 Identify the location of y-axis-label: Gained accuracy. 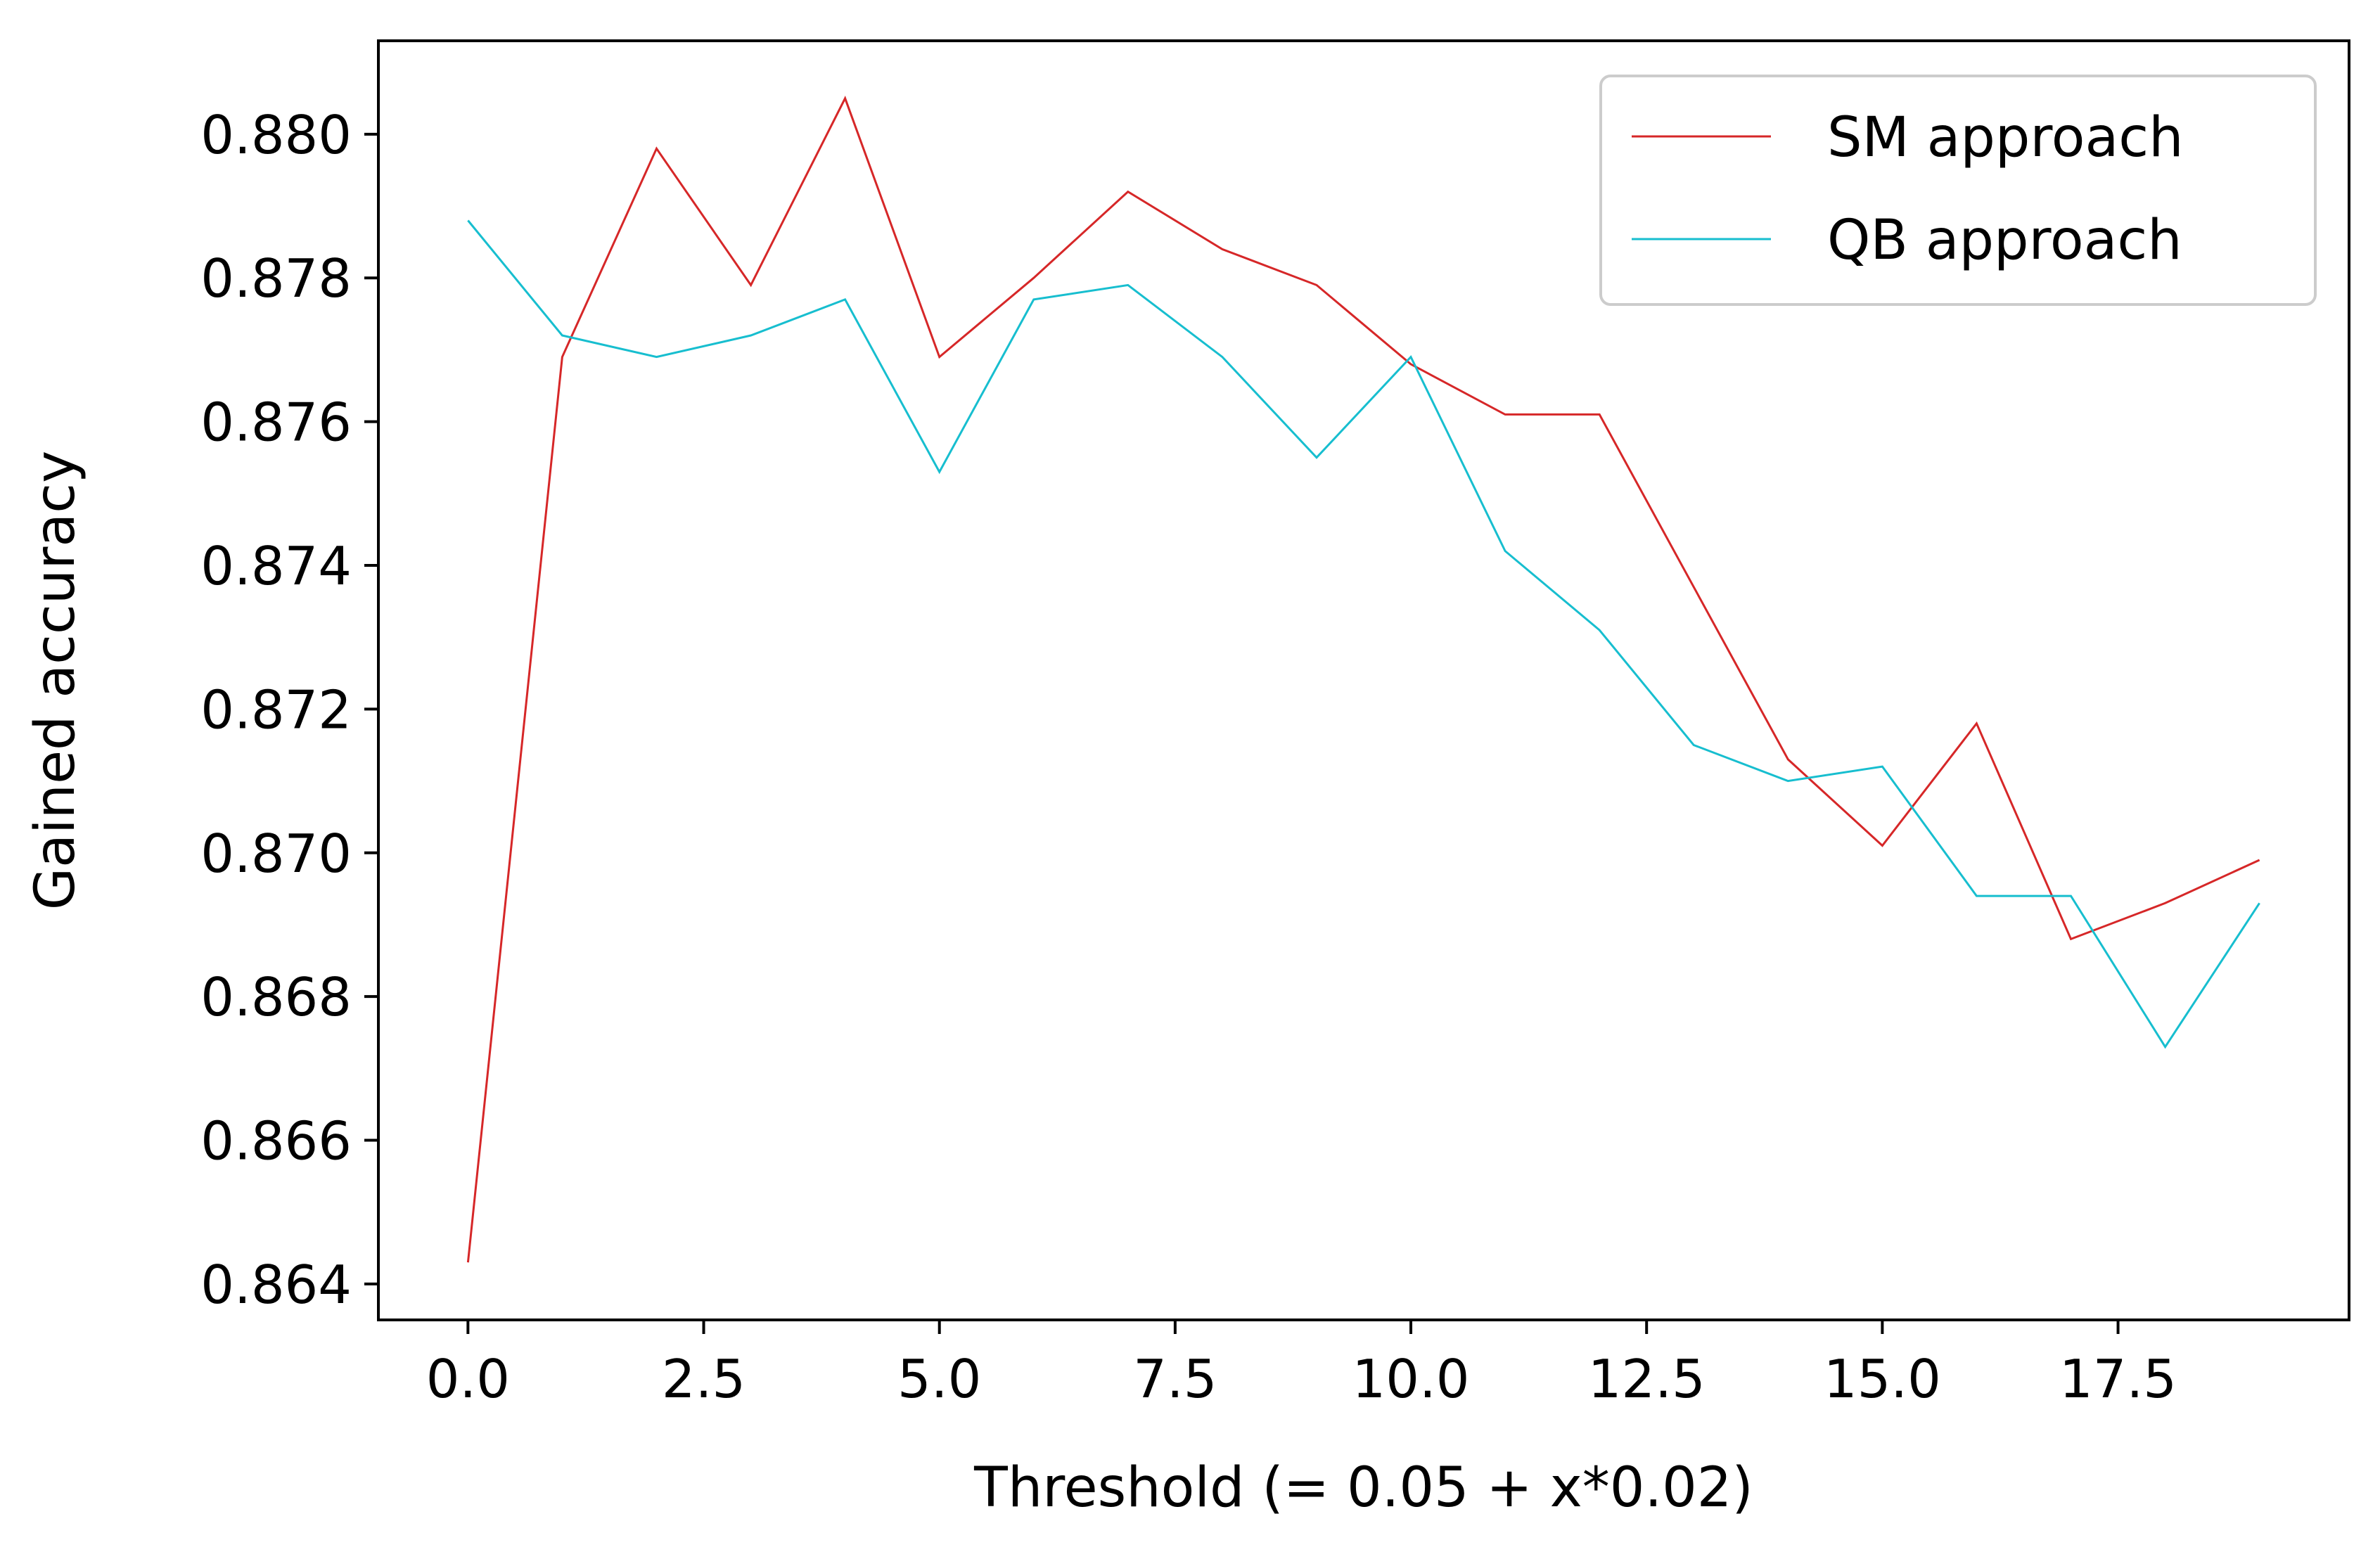
(55, 681).